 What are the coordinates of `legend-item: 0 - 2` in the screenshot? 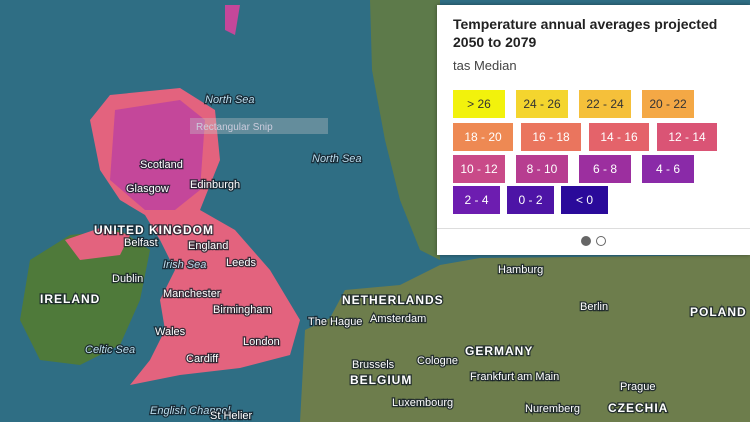 It's located at (530, 200).